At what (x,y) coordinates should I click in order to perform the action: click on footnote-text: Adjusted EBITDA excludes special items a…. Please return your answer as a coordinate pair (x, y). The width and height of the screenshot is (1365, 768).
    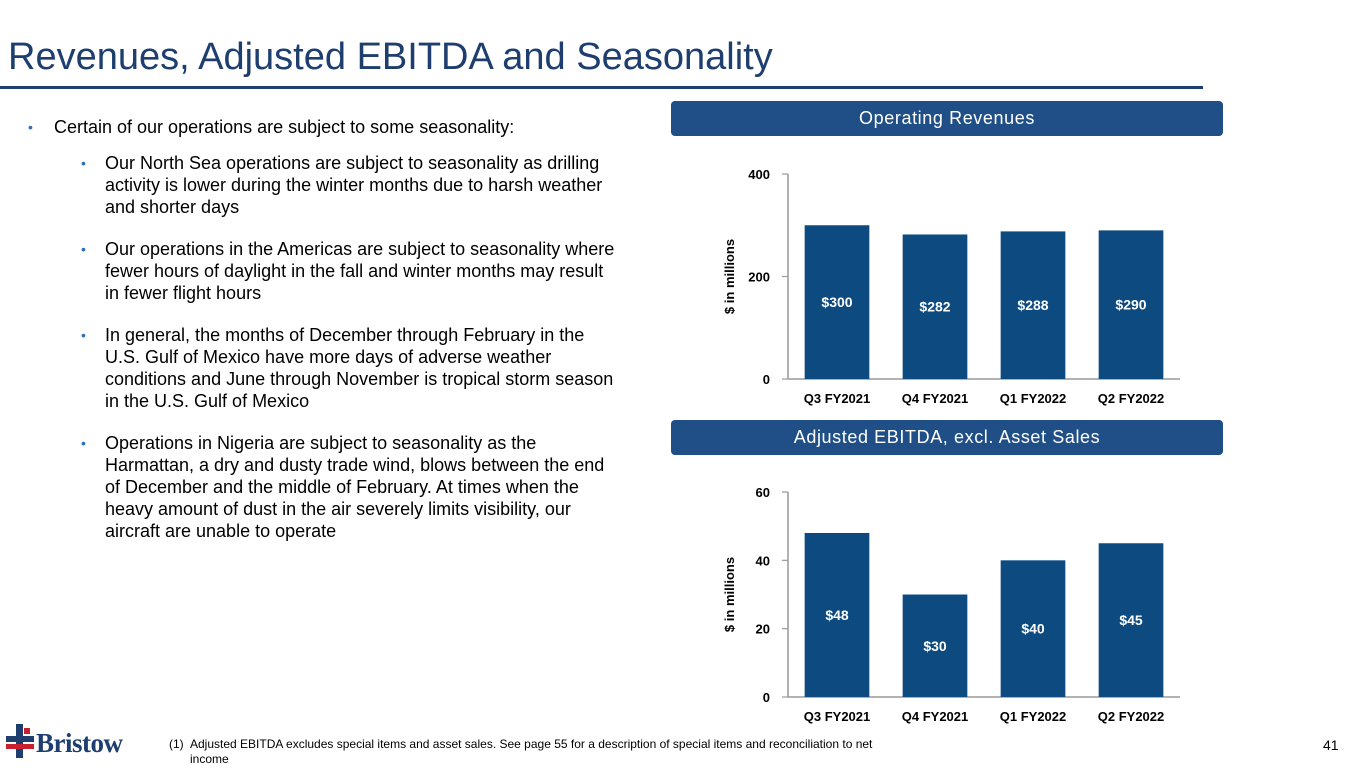
    Looking at the image, I should click on (531, 751).